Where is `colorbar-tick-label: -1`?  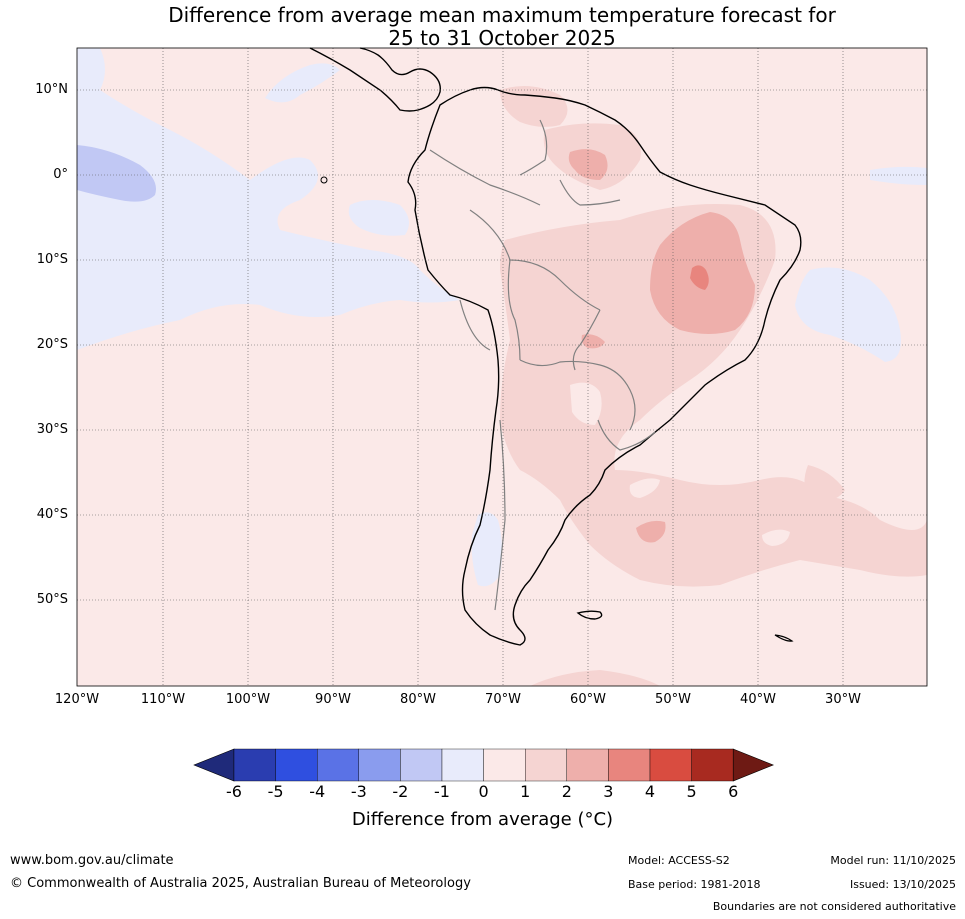
colorbar-tick-label: -1 is located at coordinates (442, 791).